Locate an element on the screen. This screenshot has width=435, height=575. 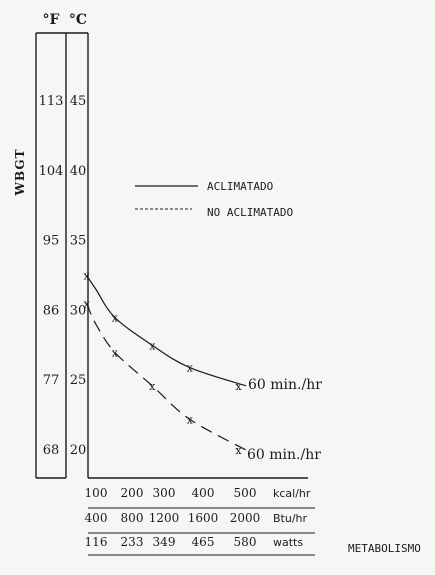
tick-fahrenheit-113: 113 is located at coordinates (51, 101).